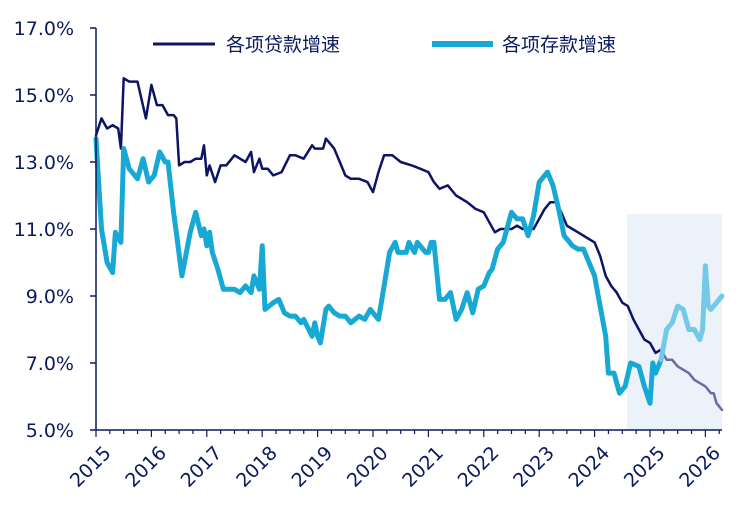 Image resolution: width=749 pixels, height=525 pixels. Describe the element at coordinates (50, 297) in the screenshot. I see `y-tick-label: 9.0%` at that location.